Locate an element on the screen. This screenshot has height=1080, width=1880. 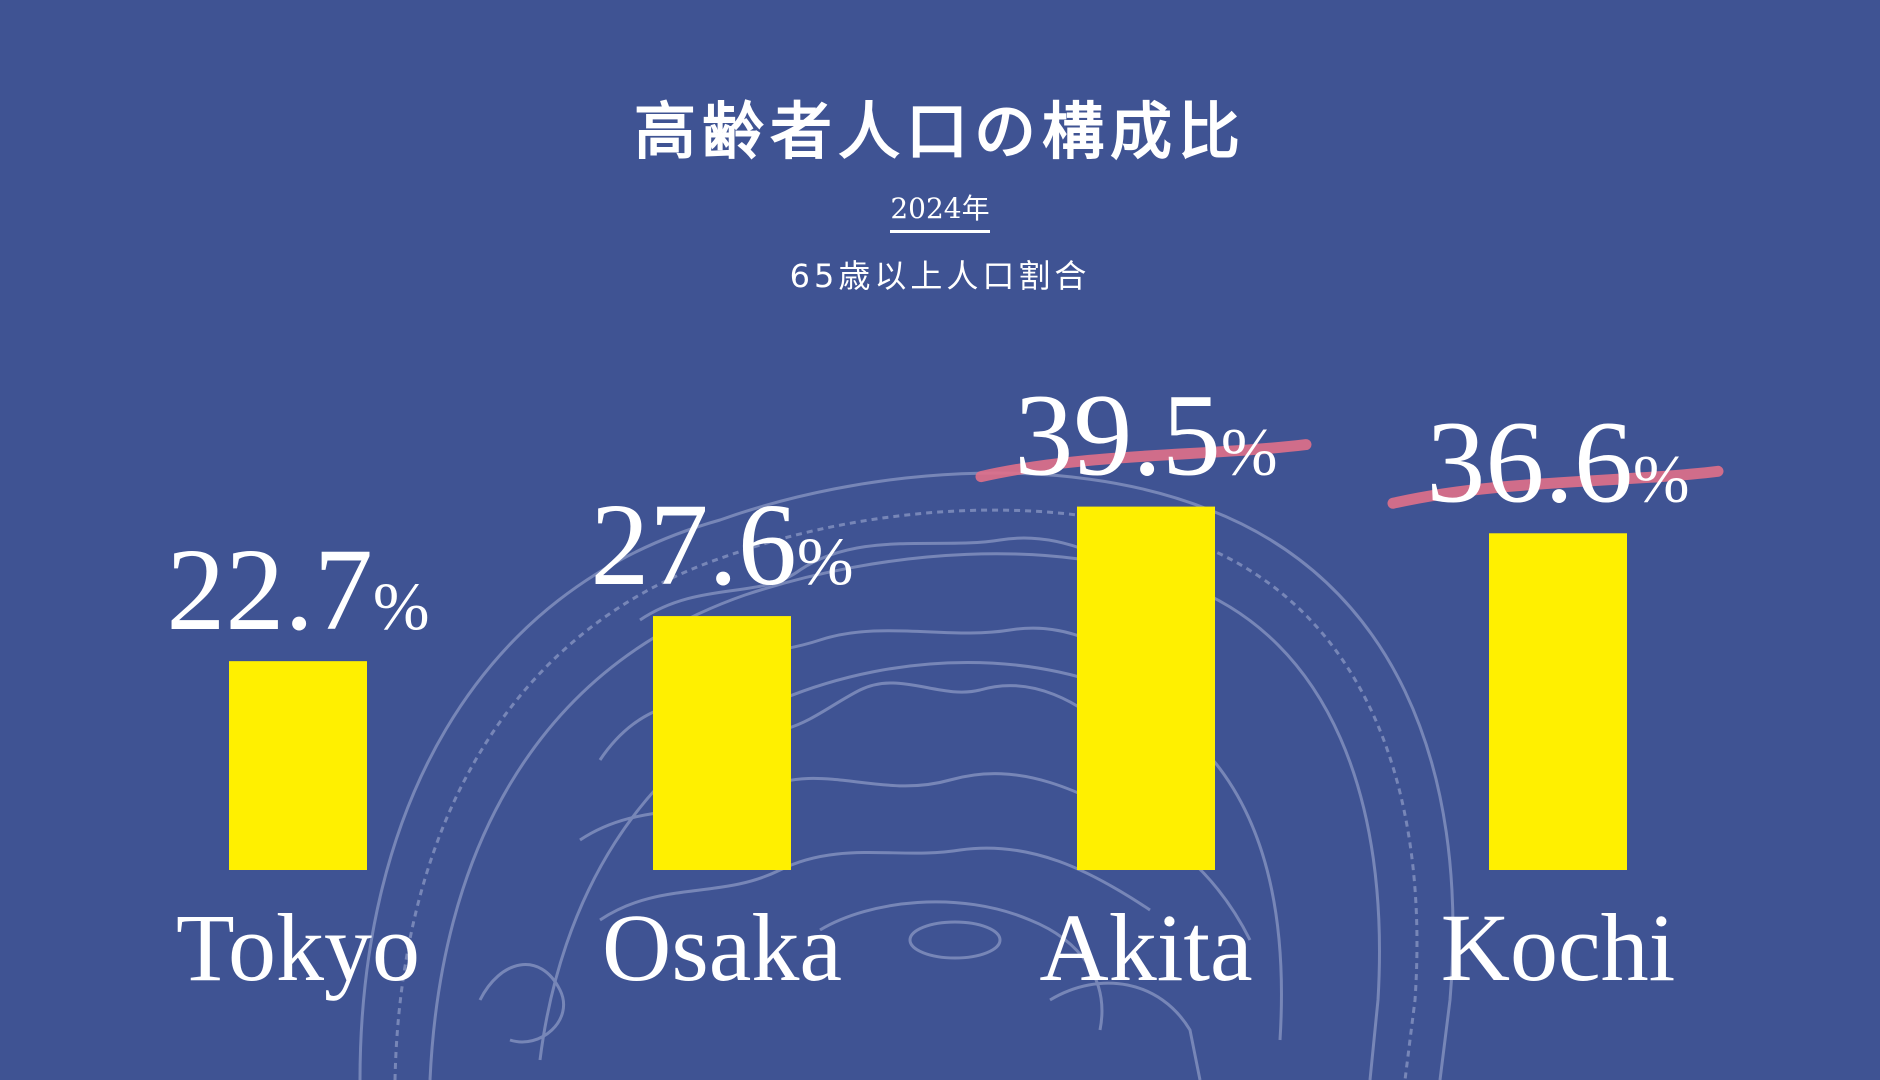
highlight-marker-akita is located at coordinates (1143, 461).